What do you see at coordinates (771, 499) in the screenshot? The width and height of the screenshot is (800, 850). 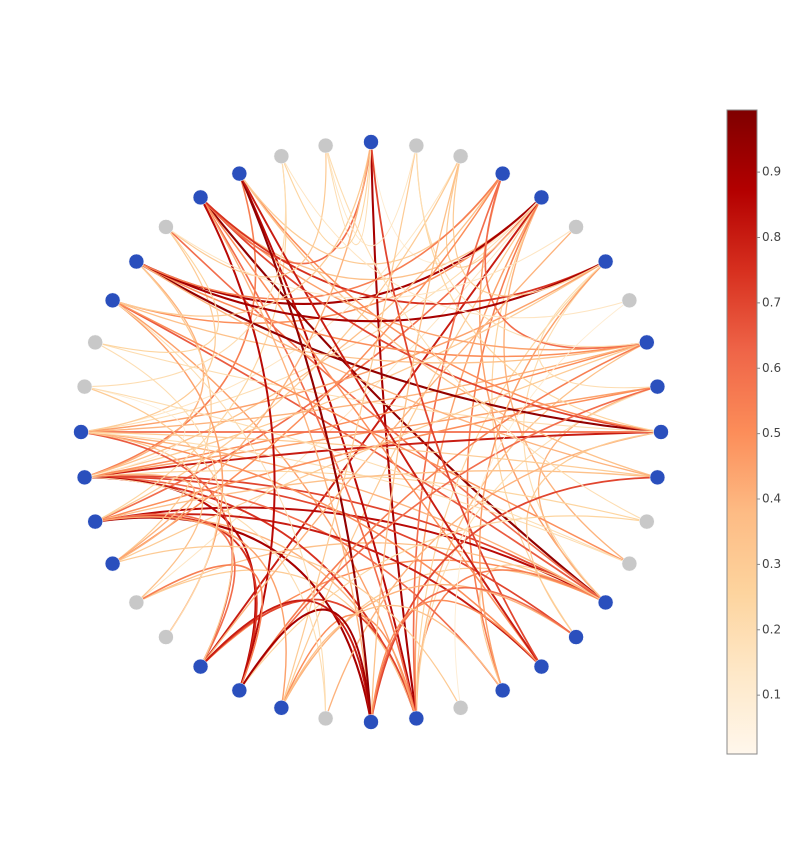 I see `colorbar-tick-label: 0.4` at bounding box center [771, 499].